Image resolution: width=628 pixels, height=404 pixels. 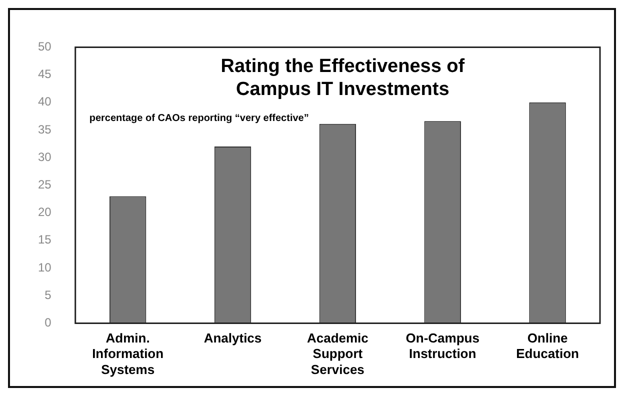 What do you see at coordinates (337, 353) in the screenshot?
I see `x-tick-label: Academic Support Services` at bounding box center [337, 353].